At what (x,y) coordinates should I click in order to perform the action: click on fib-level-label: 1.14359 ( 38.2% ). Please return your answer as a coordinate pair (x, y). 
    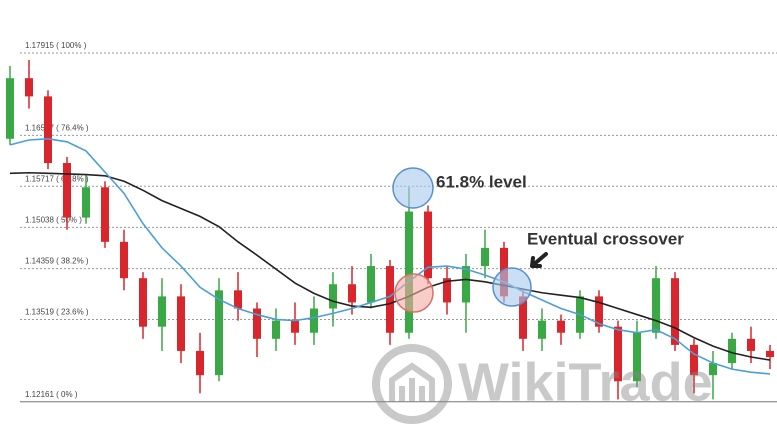
    Looking at the image, I should click on (57, 261).